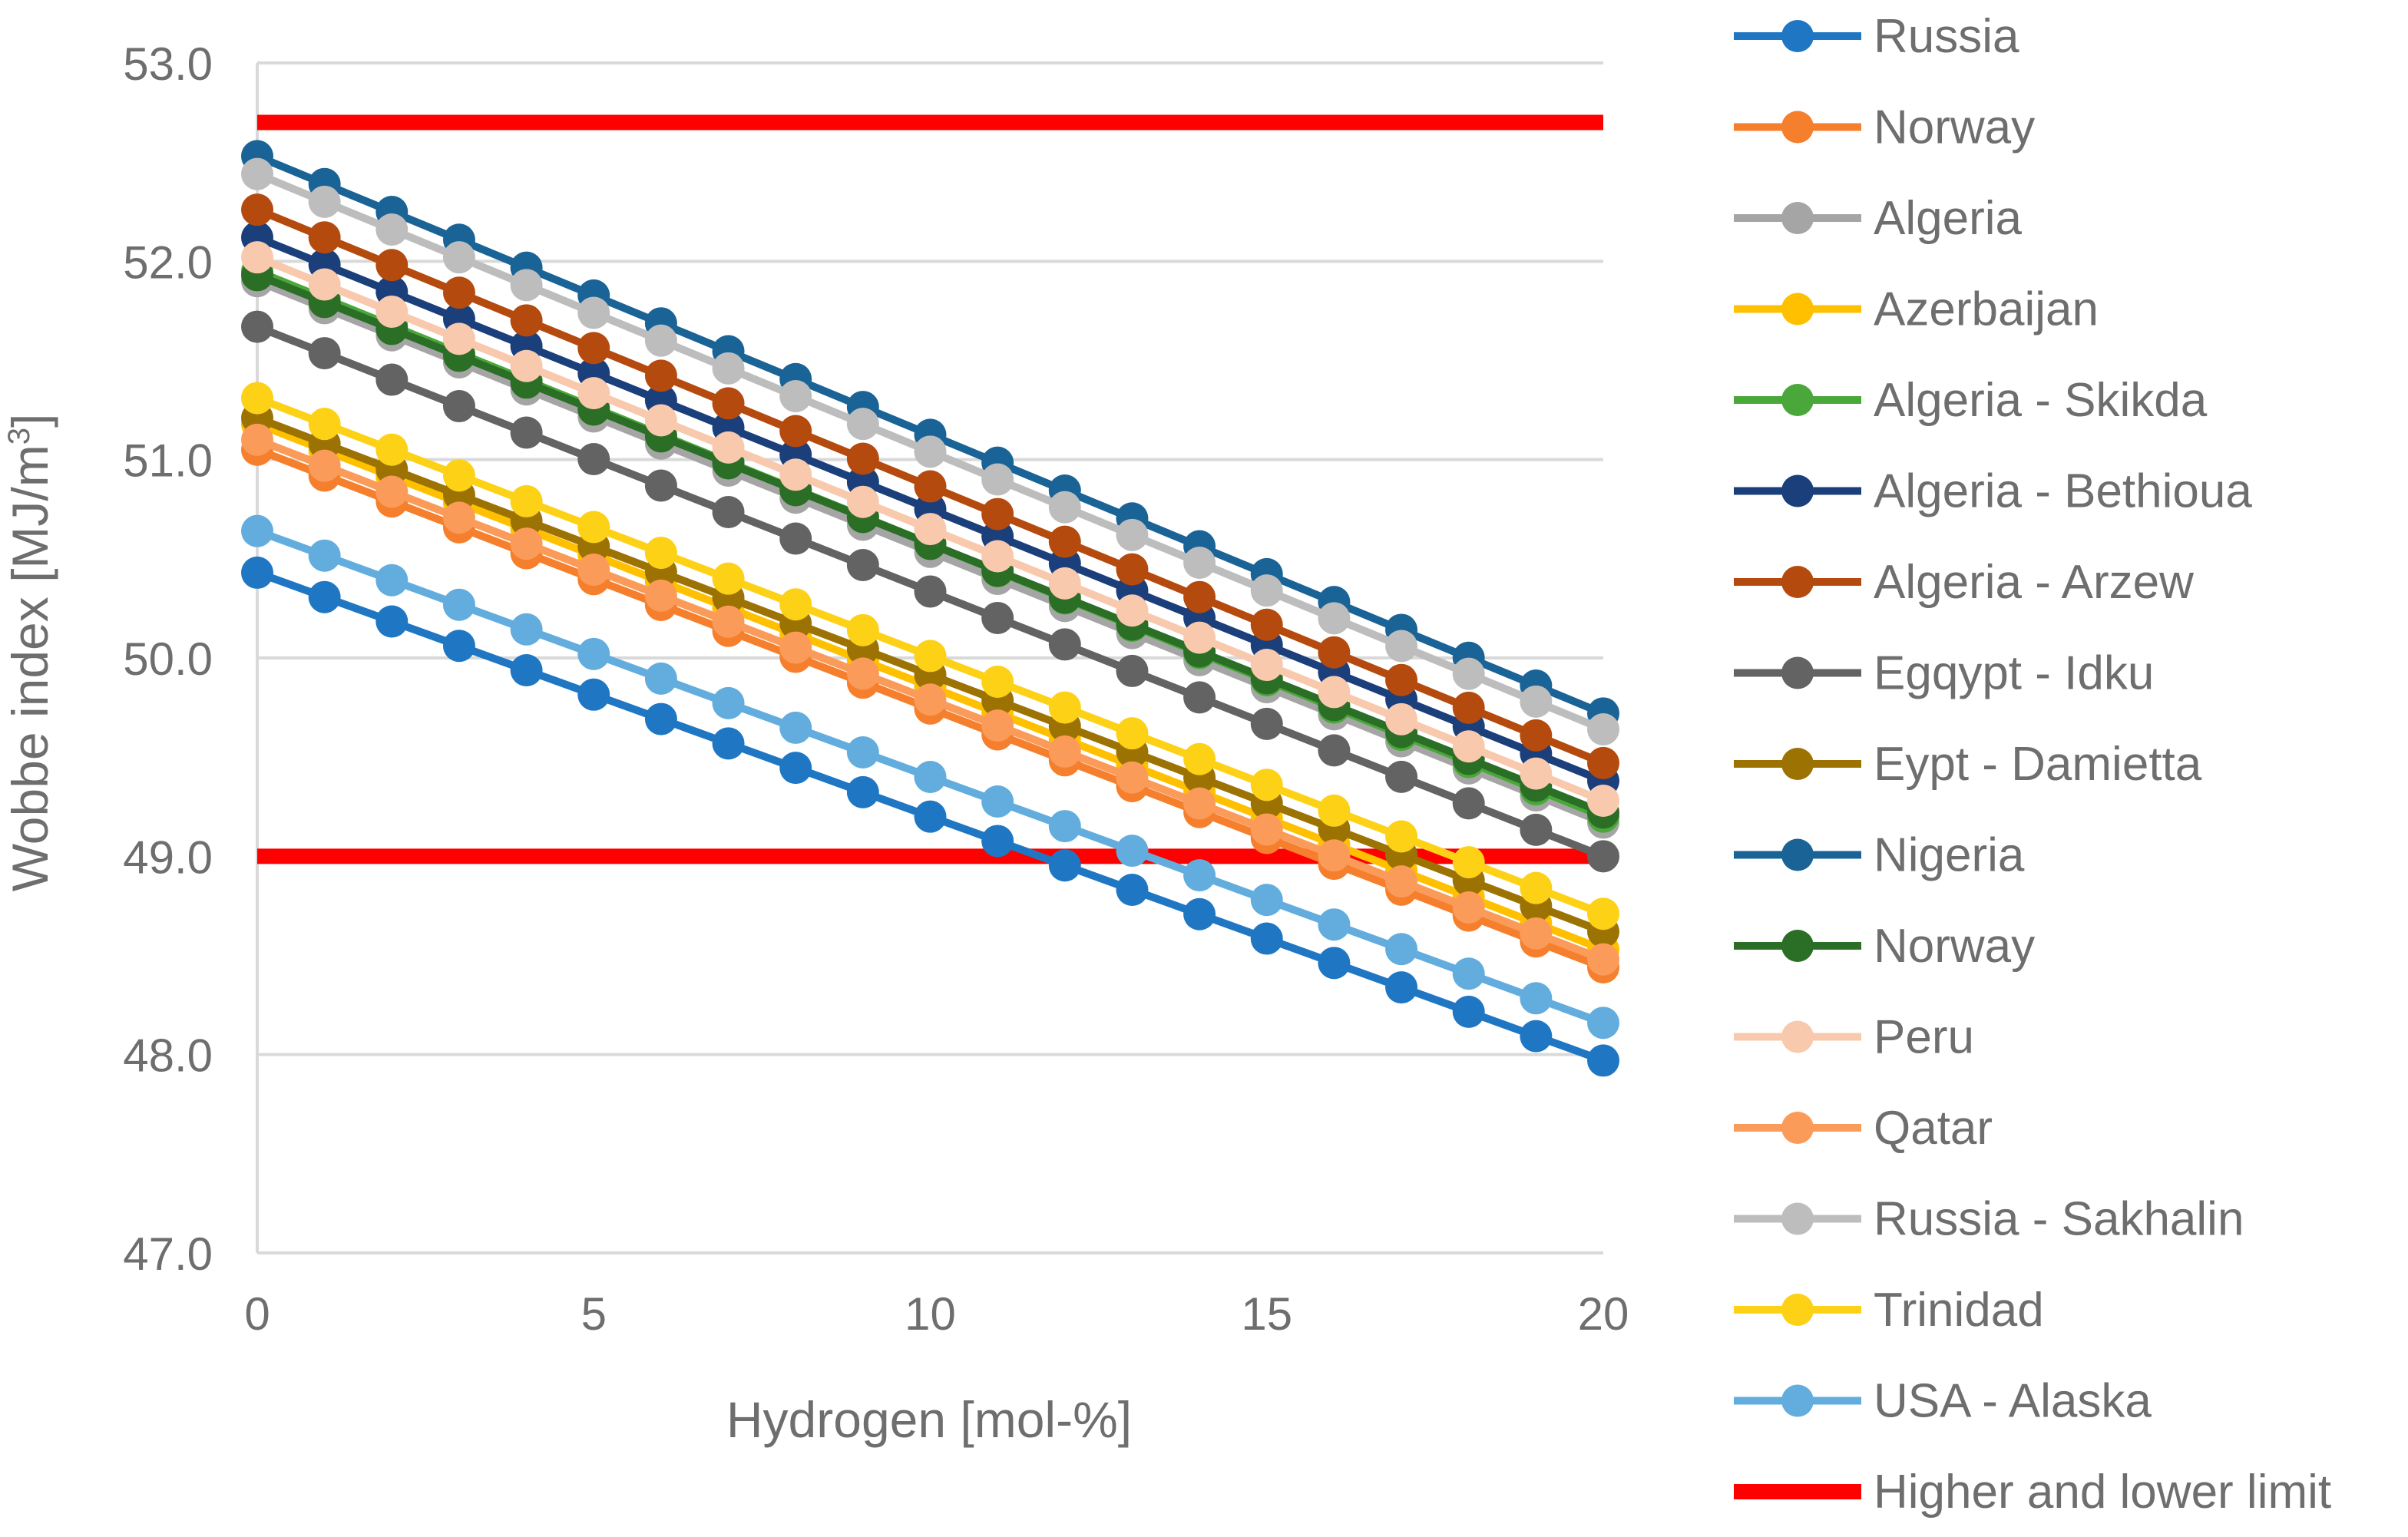  What do you see at coordinates (1944, 673) in the screenshot?
I see `legend-item: Egqypt - Idku` at bounding box center [1944, 673].